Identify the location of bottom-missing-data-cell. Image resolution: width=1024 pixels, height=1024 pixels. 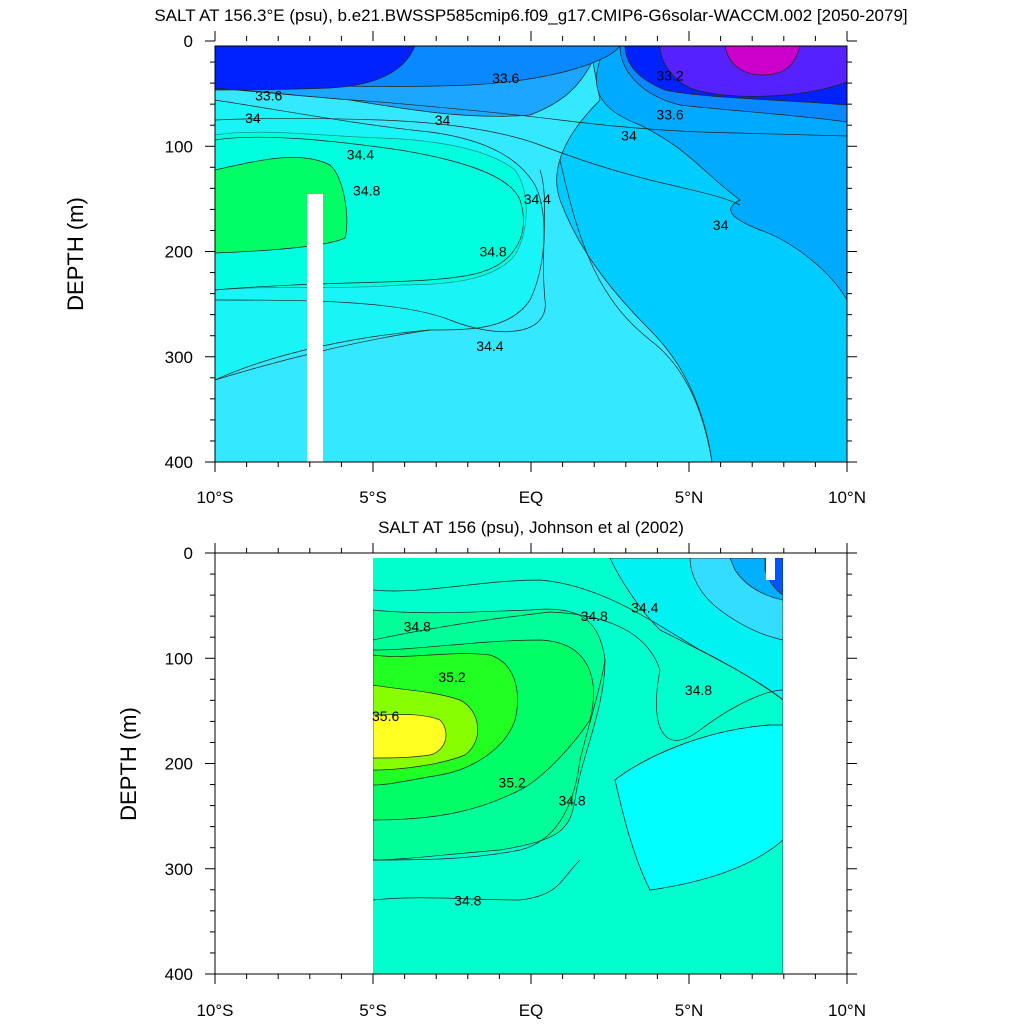
(770, 569).